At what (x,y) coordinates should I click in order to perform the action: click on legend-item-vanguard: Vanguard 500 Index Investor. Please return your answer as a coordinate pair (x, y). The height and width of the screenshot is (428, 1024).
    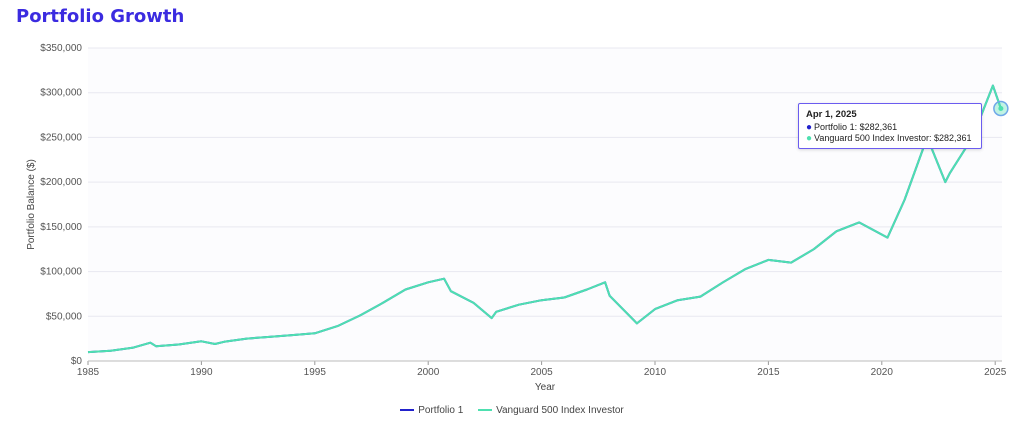
    Looking at the image, I should click on (551, 410).